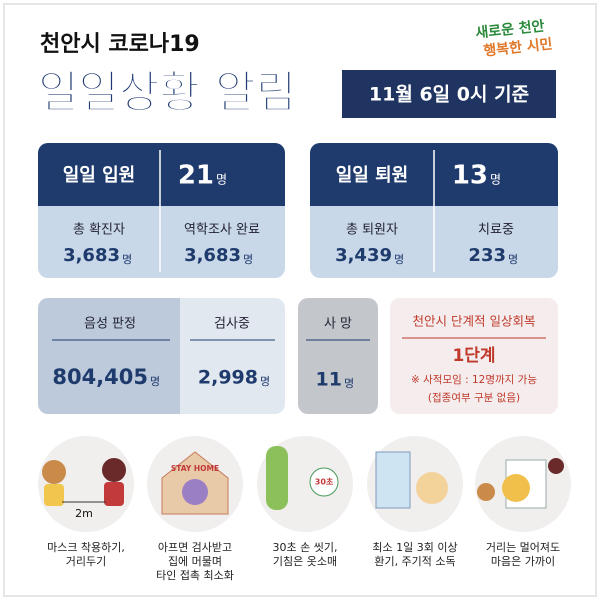 This screenshot has height=604, width=600. Describe the element at coordinates (196, 176) in the screenshot. I see `value: 21` at that location.